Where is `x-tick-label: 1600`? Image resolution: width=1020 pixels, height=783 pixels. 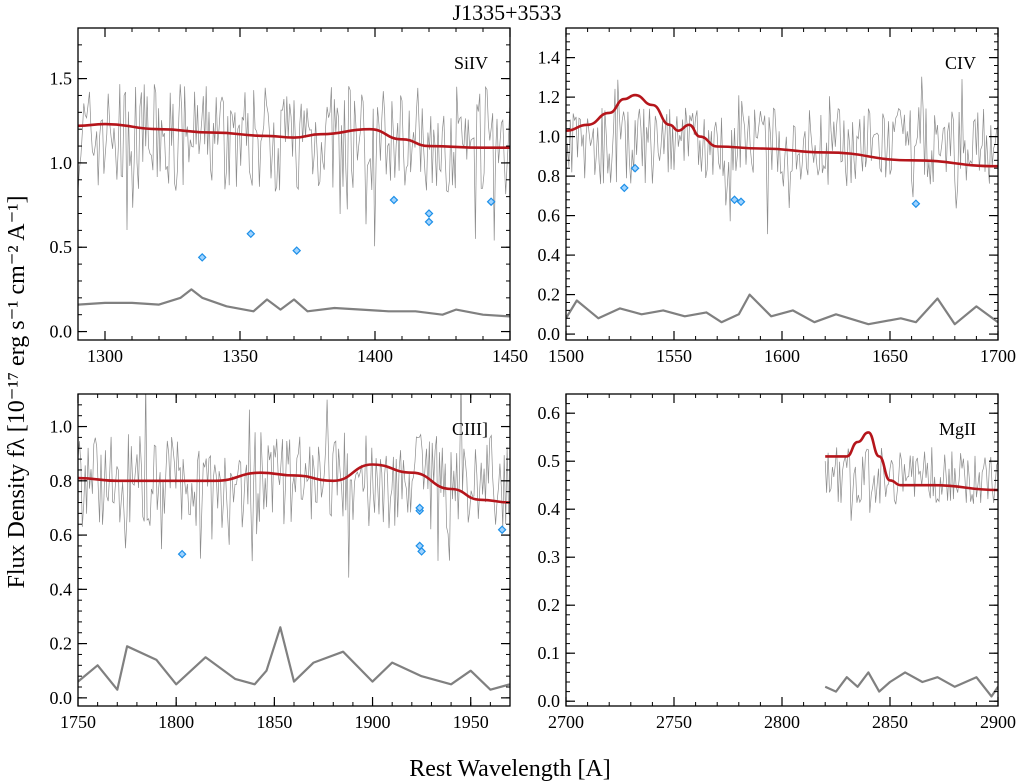
x-tick-label: 1600 is located at coordinates (782, 356).